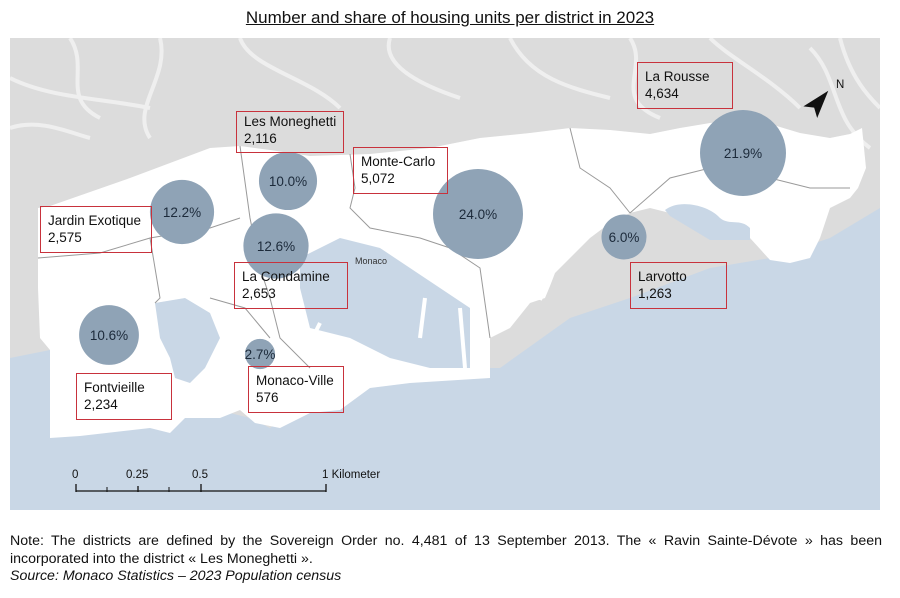 This screenshot has width=900, height=598. I want to click on scale-tick-1km: 1 Kilometer, so click(351, 475).